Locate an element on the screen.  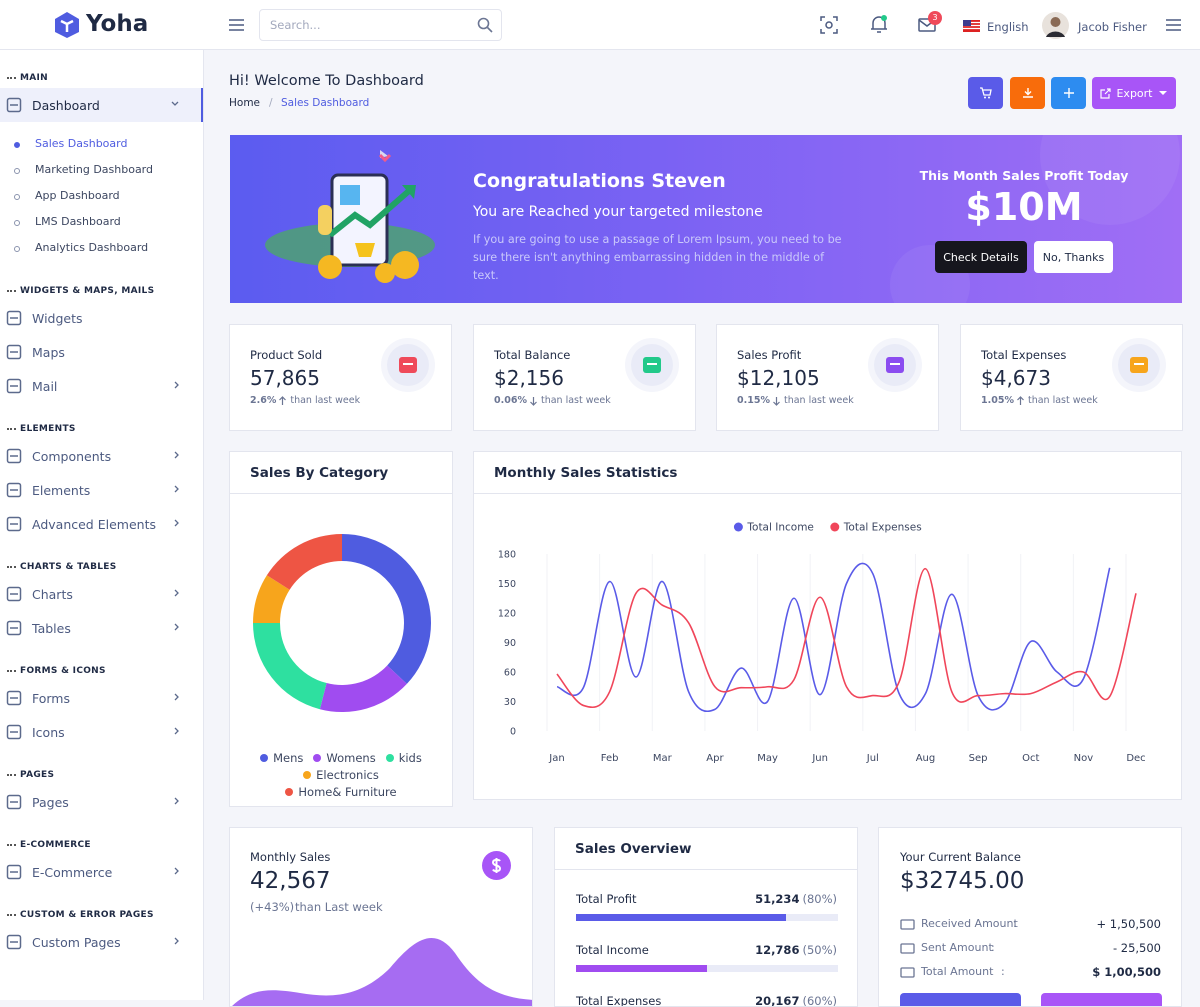
export-button: Export is located at coordinates (1134, 93).